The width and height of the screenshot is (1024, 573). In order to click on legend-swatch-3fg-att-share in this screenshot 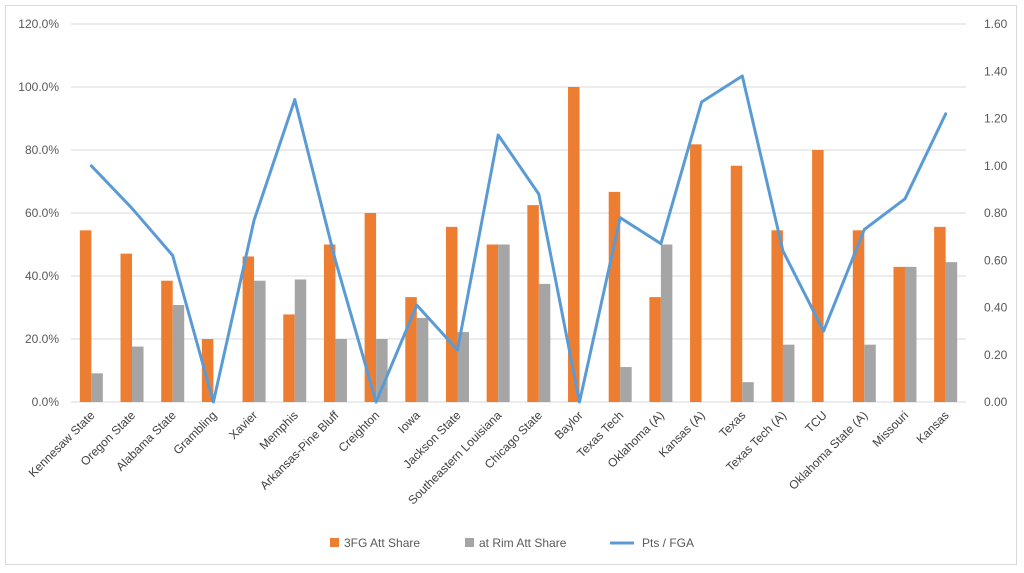, I will do `click(334, 542)`.